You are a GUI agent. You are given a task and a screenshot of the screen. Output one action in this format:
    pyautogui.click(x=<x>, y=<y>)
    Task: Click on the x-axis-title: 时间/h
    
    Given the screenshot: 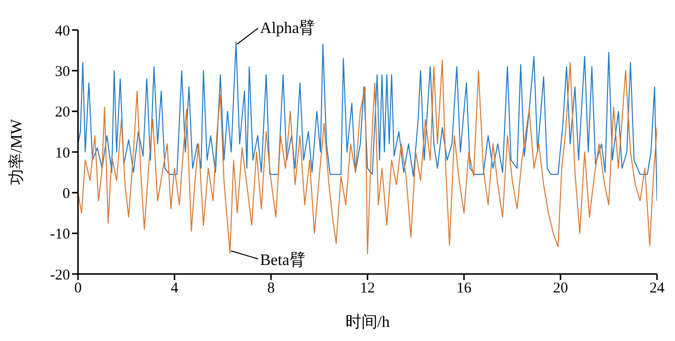 What is the action you would take?
    pyautogui.click(x=367, y=322)
    